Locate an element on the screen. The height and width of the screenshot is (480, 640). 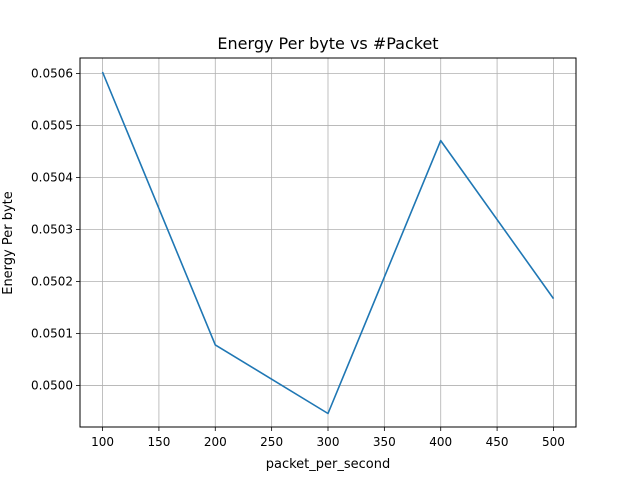
x-tick-label: 500 is located at coordinates (553, 442).